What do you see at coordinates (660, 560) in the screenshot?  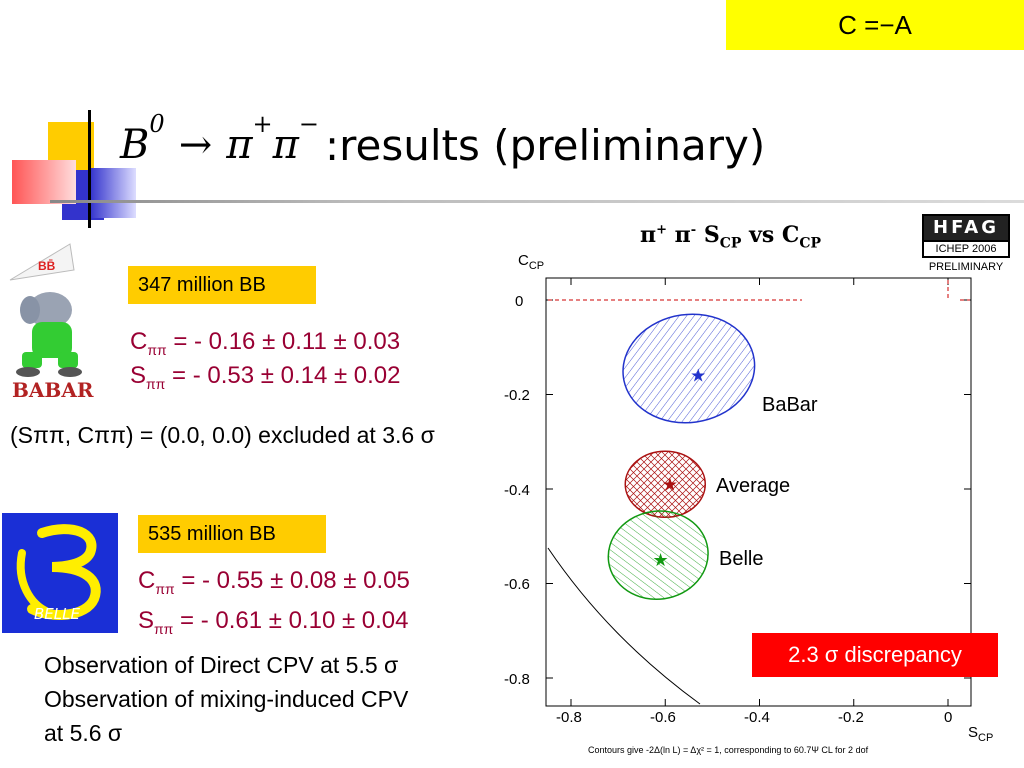 I see `point-belle: ★` at bounding box center [660, 560].